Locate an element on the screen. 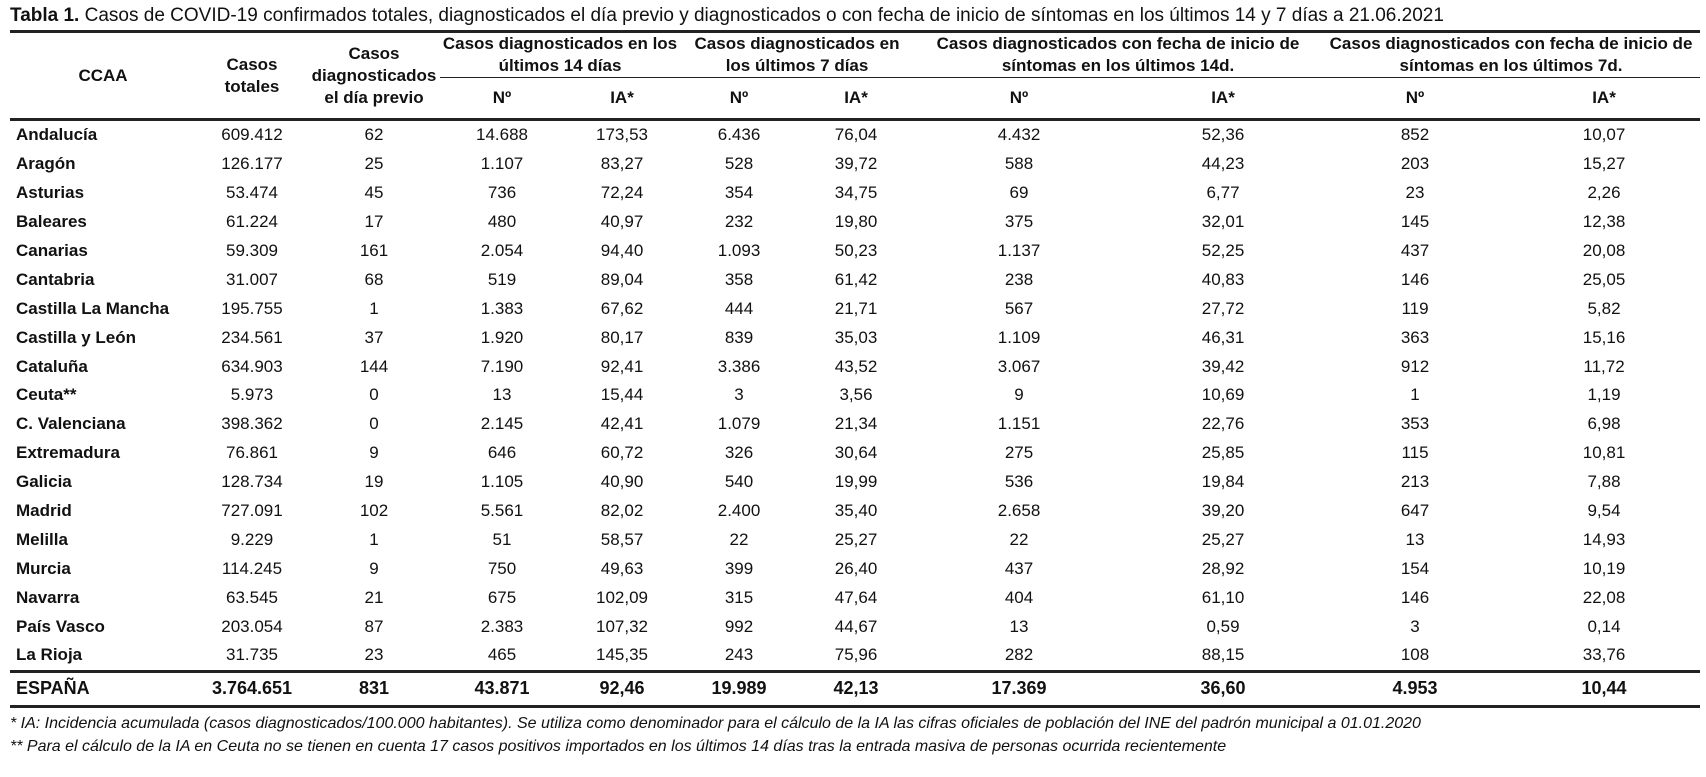 The height and width of the screenshot is (777, 1706). table-cell: 354 is located at coordinates (739, 193).